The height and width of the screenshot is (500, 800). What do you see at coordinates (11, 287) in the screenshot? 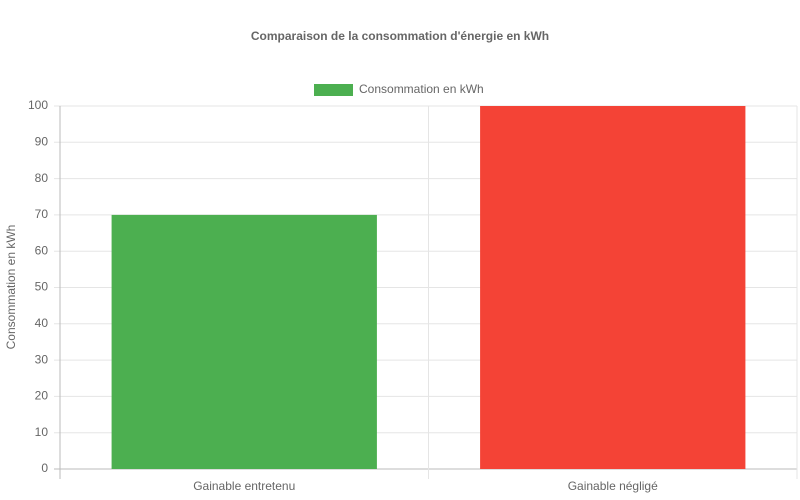
I see `y-axis-label: Consommation en kWh` at bounding box center [11, 287].